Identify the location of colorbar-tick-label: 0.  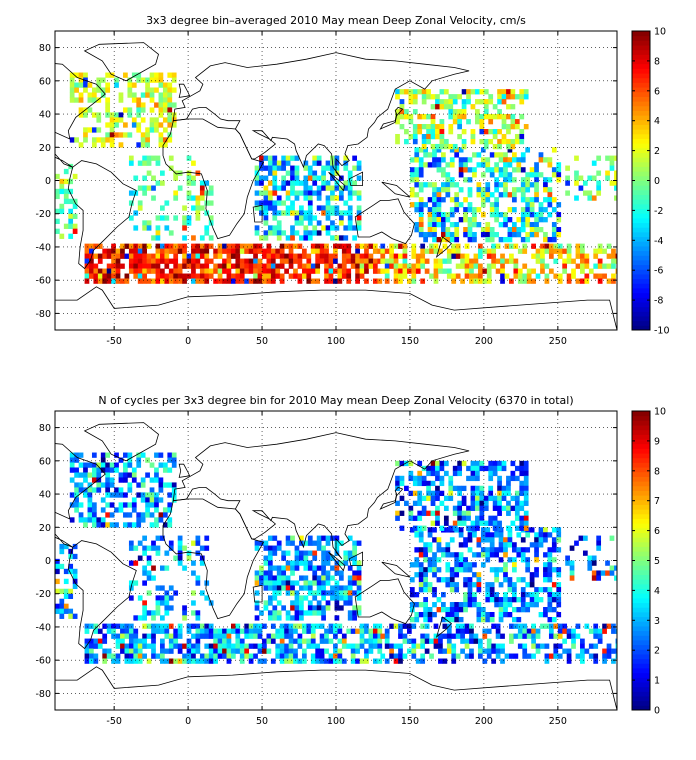
(657, 711).